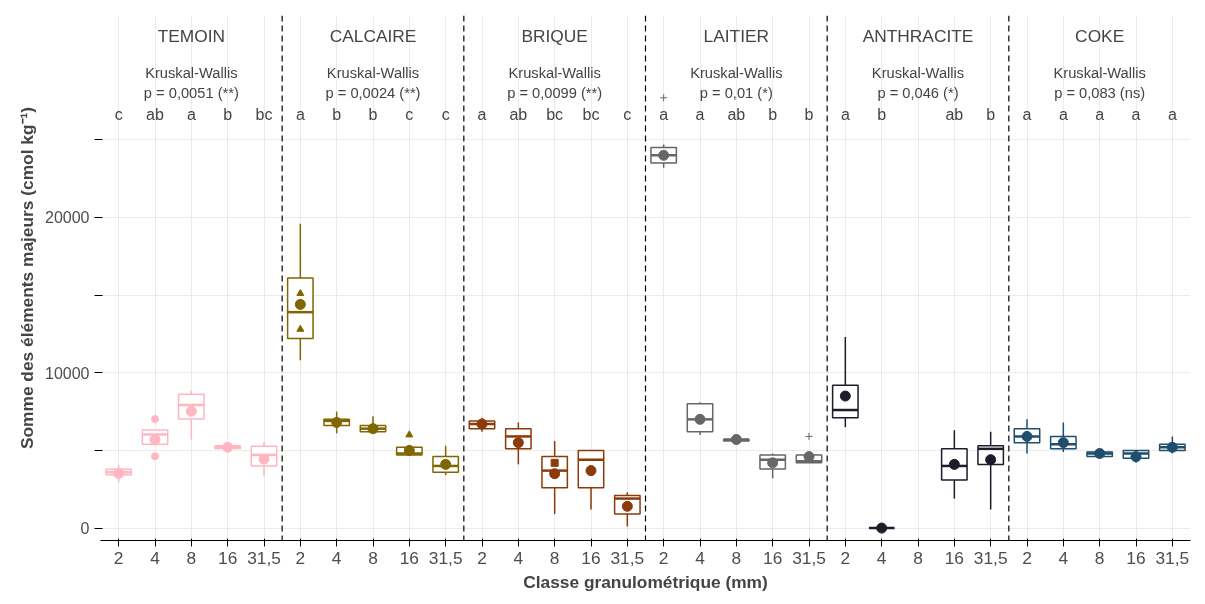  What do you see at coordinates (191, 83) in the screenshot?
I see `annotation: Kruskal-Wallis p = 0,0051 (**)` at bounding box center [191, 83].